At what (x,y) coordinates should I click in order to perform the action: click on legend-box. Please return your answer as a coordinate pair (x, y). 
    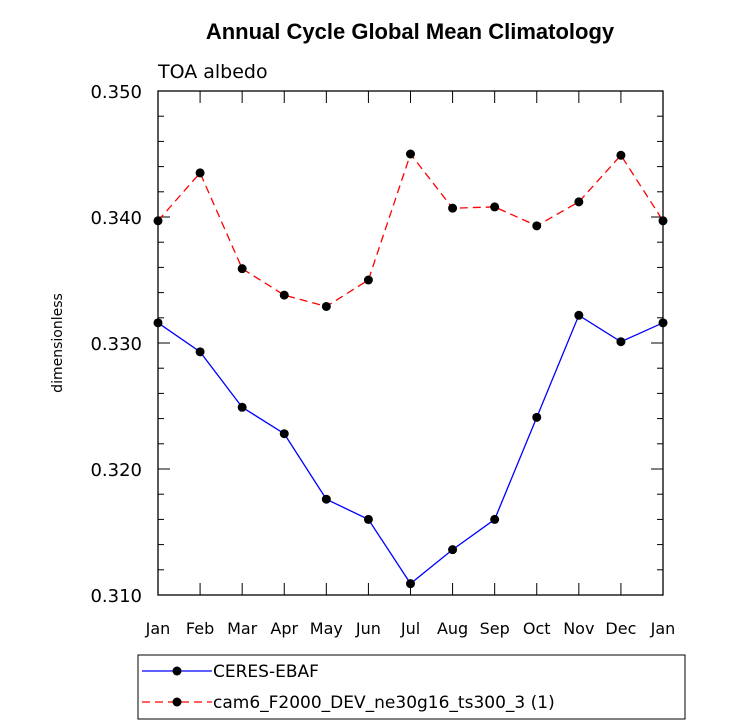
    Looking at the image, I should click on (411, 687).